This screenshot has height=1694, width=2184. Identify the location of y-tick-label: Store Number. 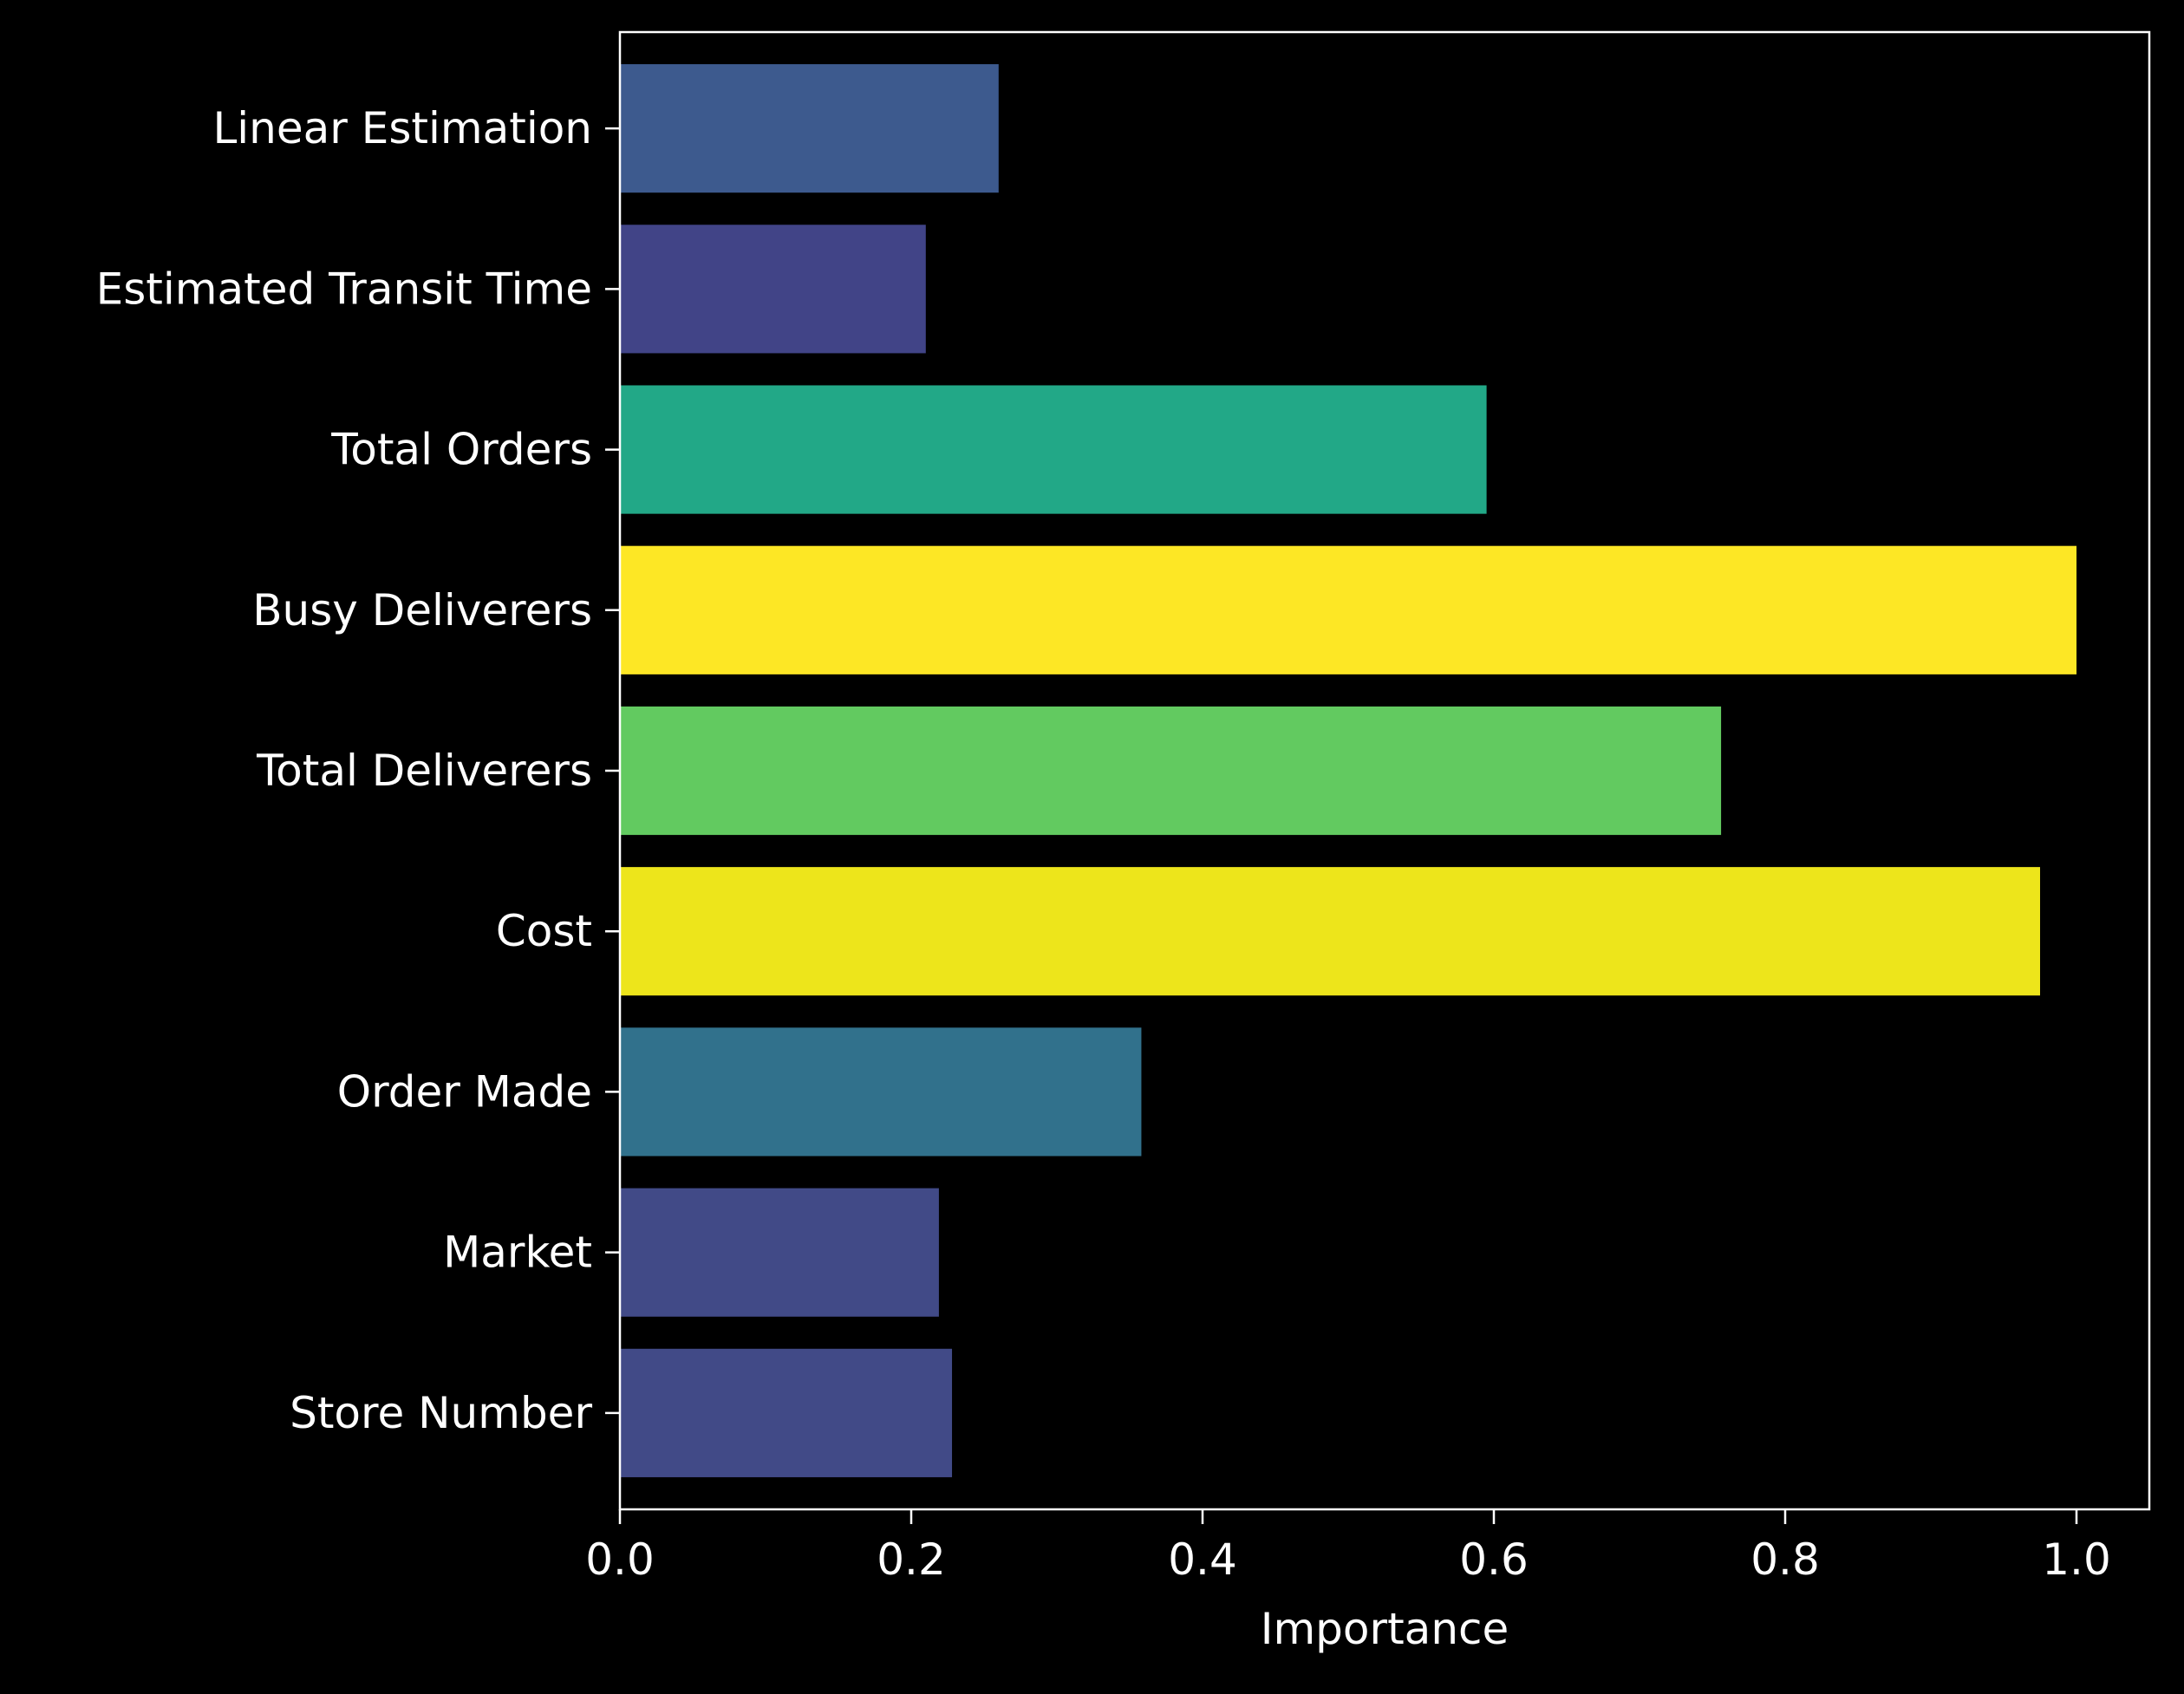
(441, 1413).